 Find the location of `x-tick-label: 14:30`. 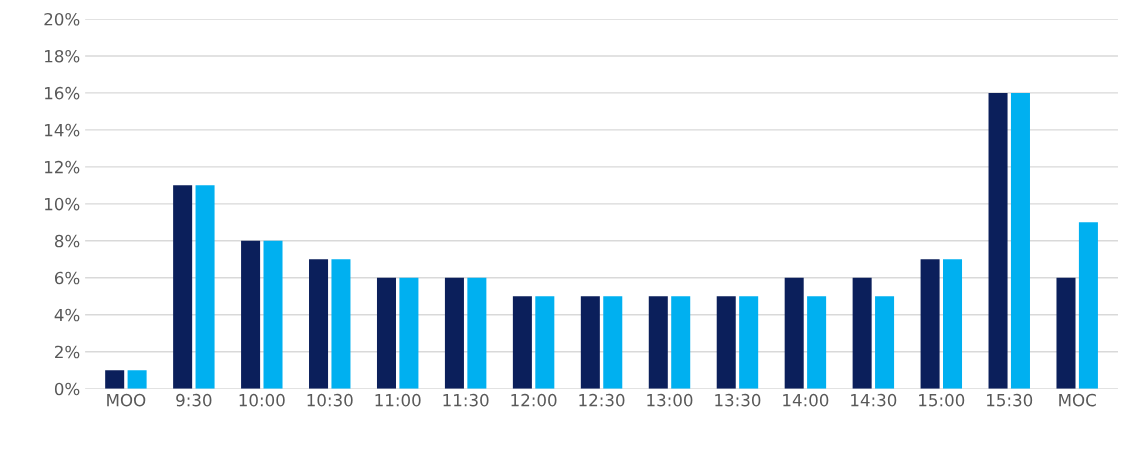

x-tick-label: 14:30 is located at coordinates (874, 400).